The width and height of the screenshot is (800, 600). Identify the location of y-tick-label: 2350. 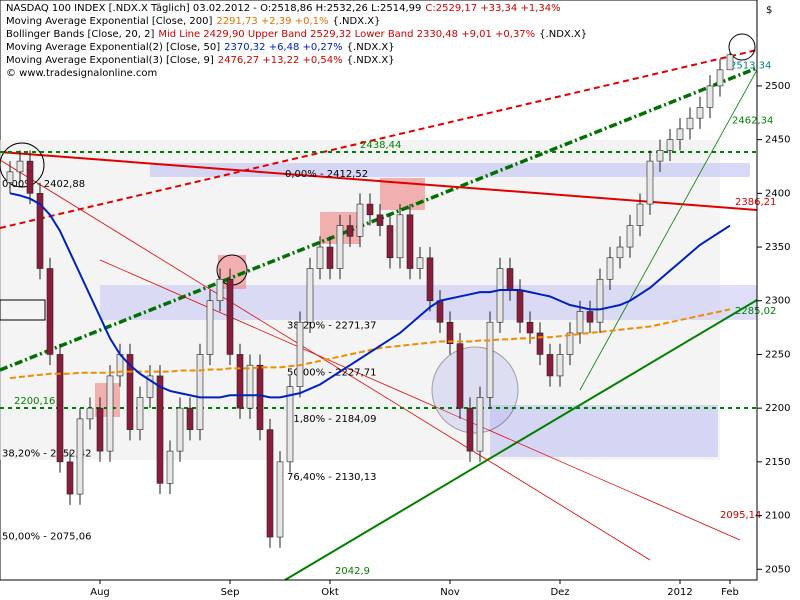
(777, 247).